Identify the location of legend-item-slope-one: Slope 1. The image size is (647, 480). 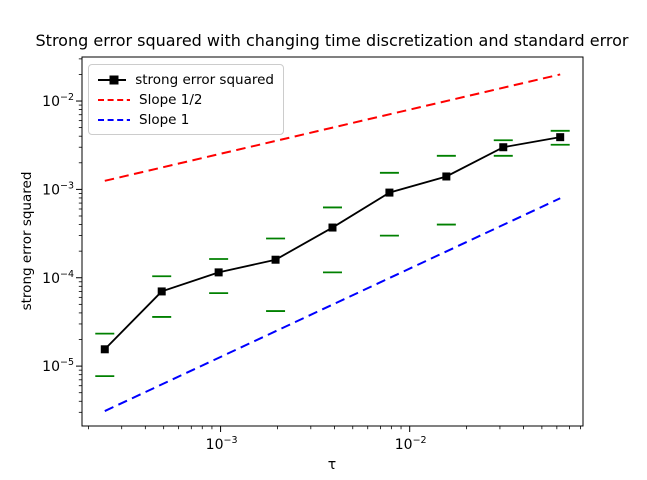
(186, 119).